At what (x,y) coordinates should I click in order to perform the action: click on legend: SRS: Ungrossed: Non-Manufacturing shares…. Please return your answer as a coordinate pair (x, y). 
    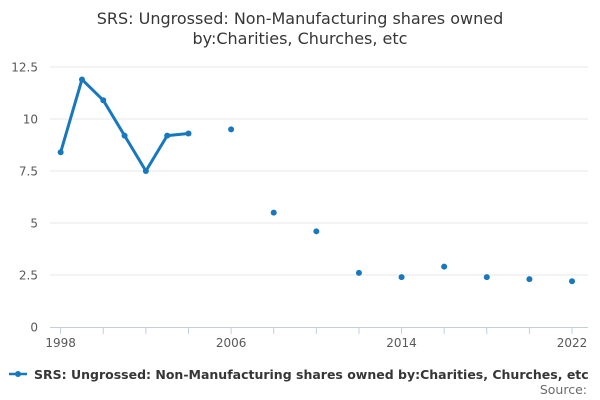
    Looking at the image, I should click on (304, 374).